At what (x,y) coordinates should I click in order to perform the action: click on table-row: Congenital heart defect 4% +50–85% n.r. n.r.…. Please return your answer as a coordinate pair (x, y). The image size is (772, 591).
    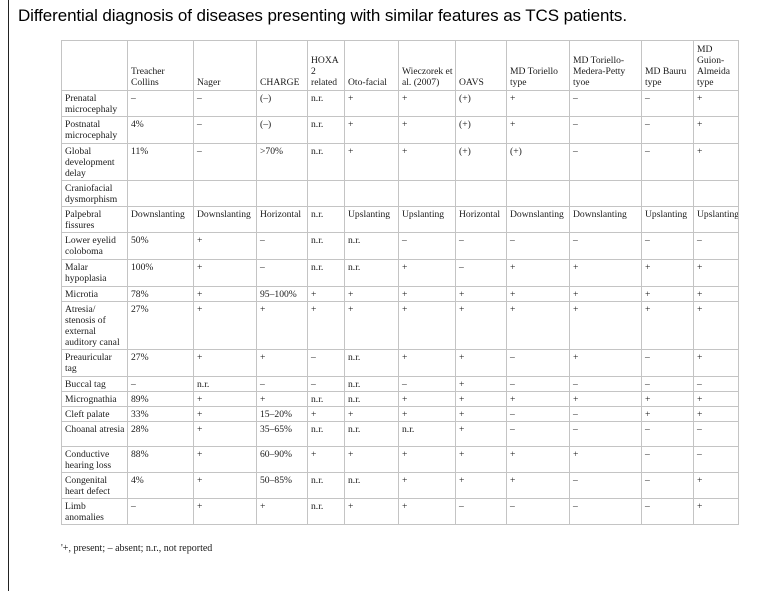
    Looking at the image, I should click on (400, 485).